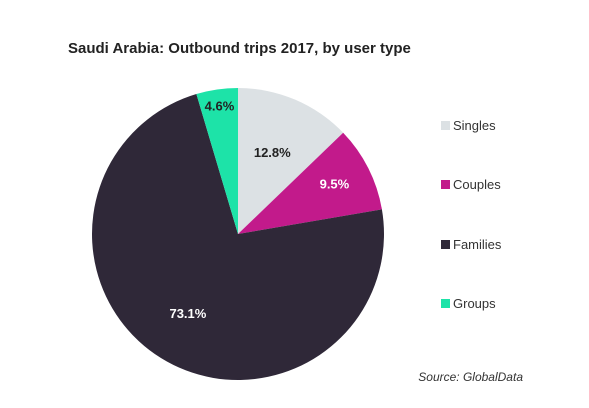  Describe the element at coordinates (445, 184) in the screenshot. I see `legend-swatch-couples` at that location.